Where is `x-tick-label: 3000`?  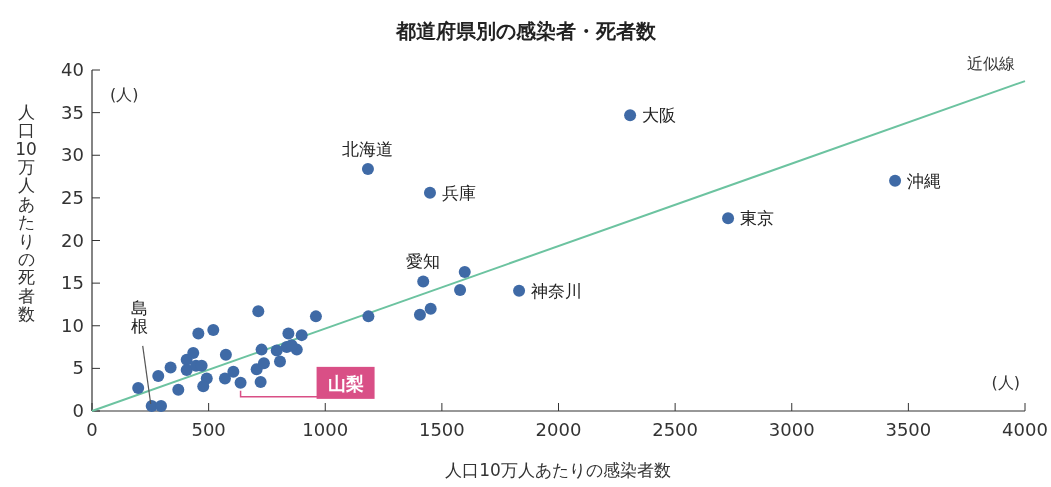
x-tick-label: 3000 is located at coordinates (791, 429).